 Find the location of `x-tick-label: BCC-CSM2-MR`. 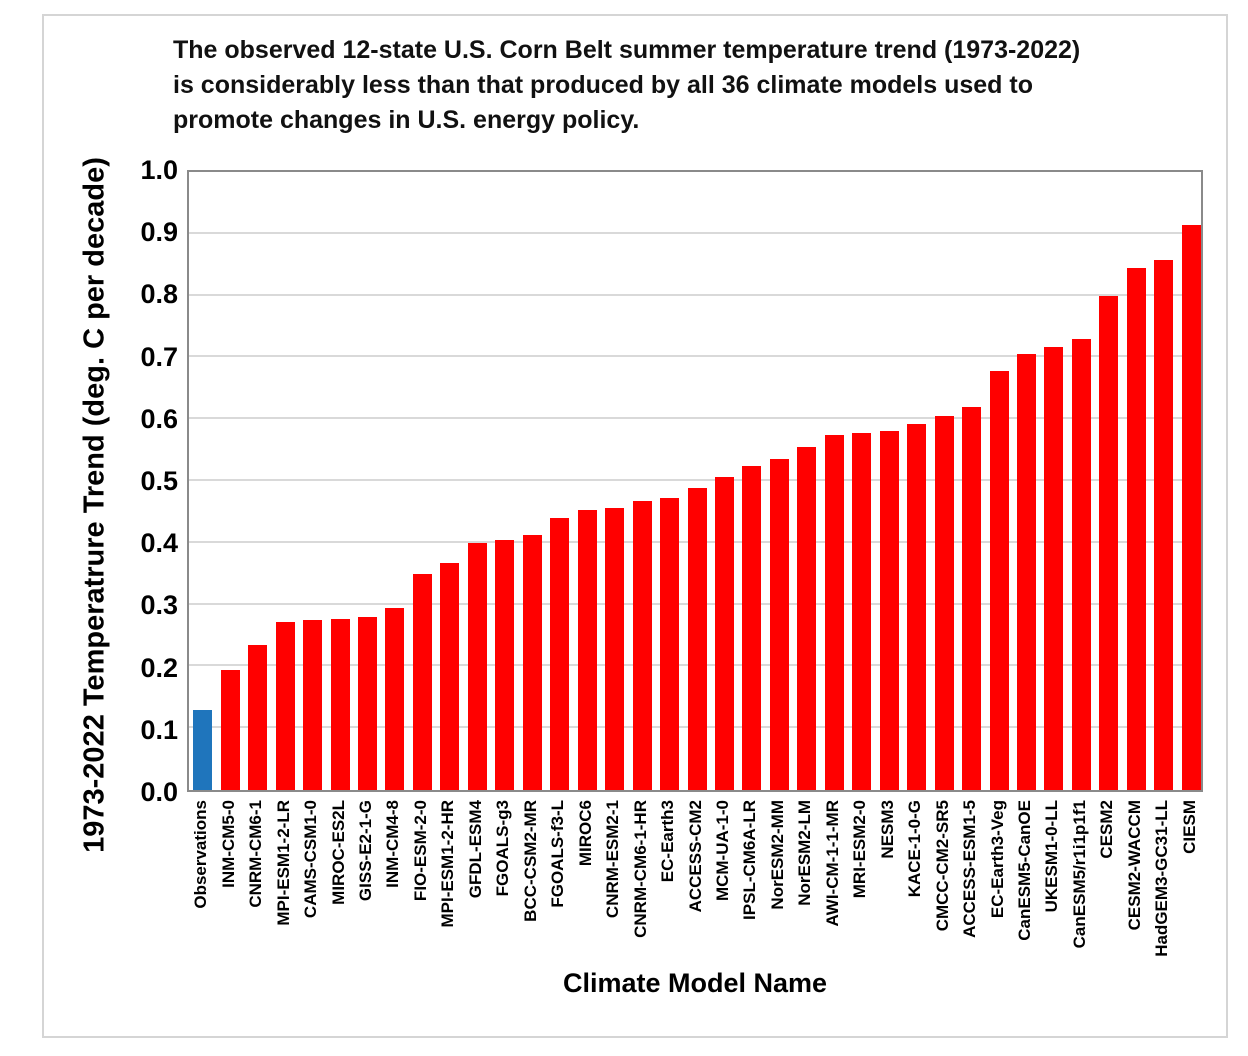

x-tick-label: BCC-CSM2-MR is located at coordinates (530, 861).